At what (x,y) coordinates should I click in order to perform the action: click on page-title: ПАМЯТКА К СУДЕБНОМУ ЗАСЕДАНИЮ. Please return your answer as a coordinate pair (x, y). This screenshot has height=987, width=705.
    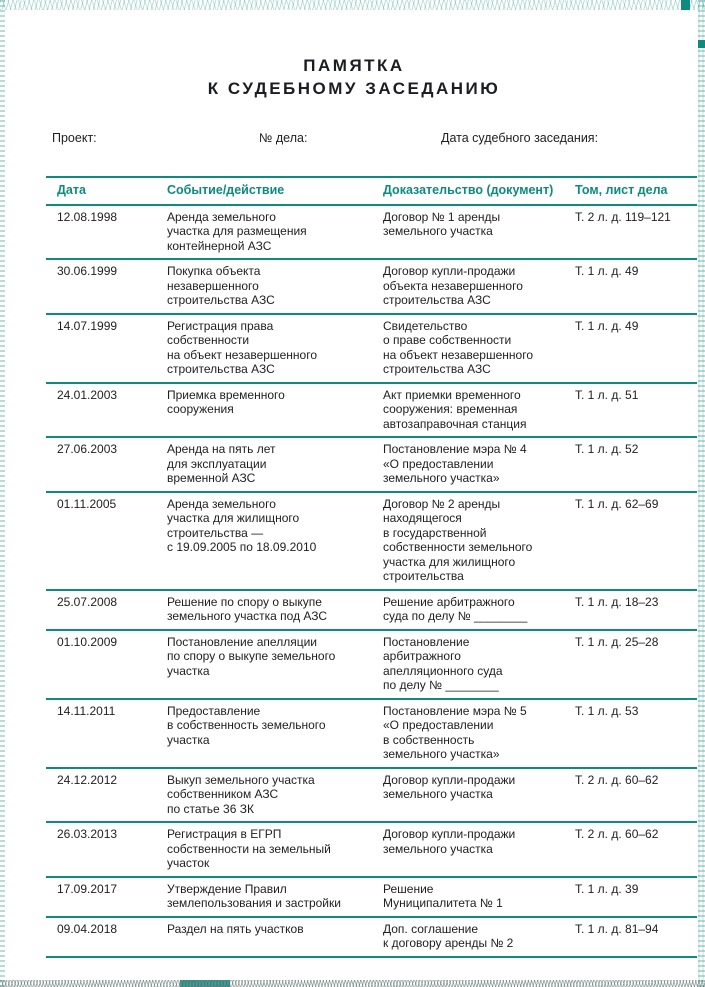
    Looking at the image, I should click on (354, 77).